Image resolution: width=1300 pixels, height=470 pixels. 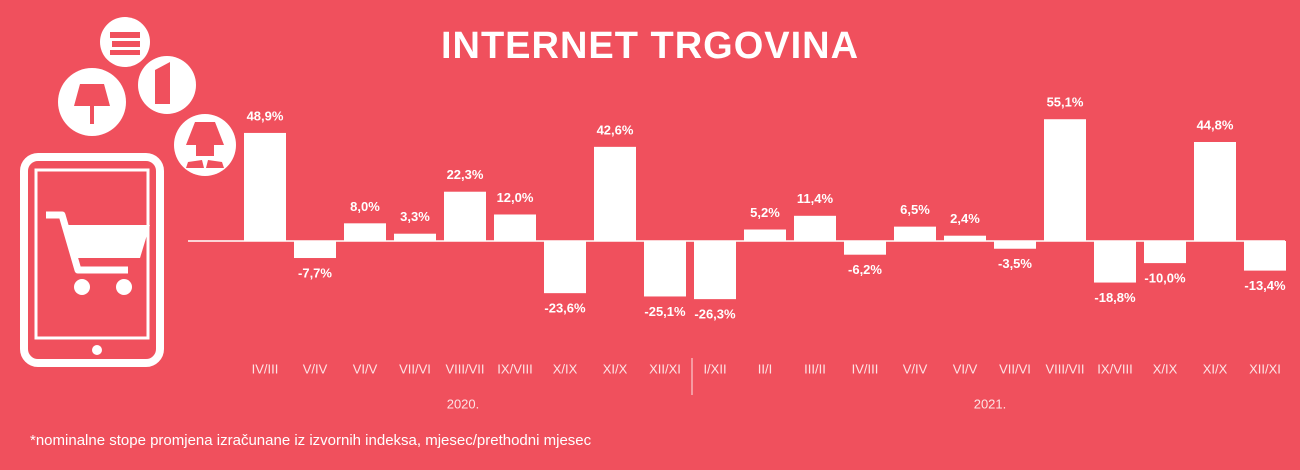 I want to click on value-label: 42,6%, so click(x=615, y=129).